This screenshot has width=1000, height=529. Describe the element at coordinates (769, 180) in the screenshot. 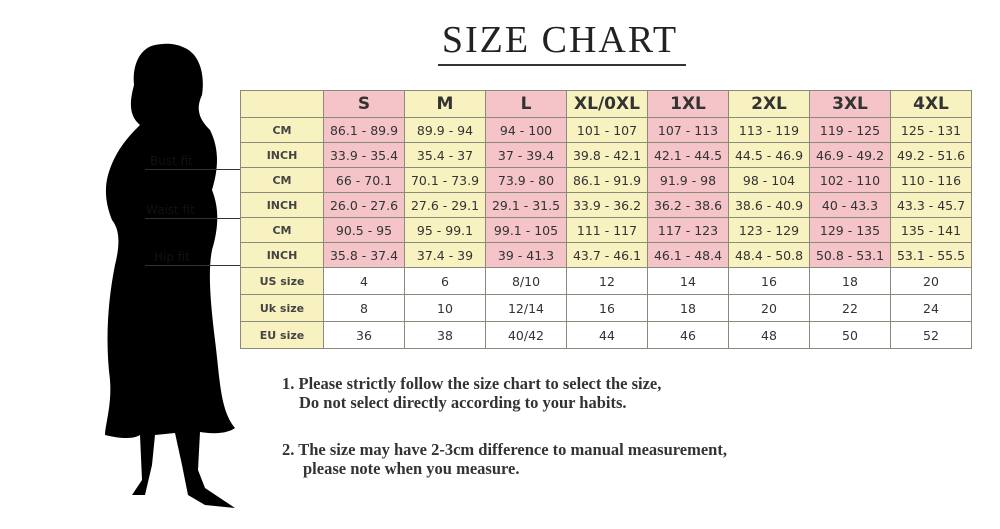

I see `table-cell: 98 - 104` at that location.